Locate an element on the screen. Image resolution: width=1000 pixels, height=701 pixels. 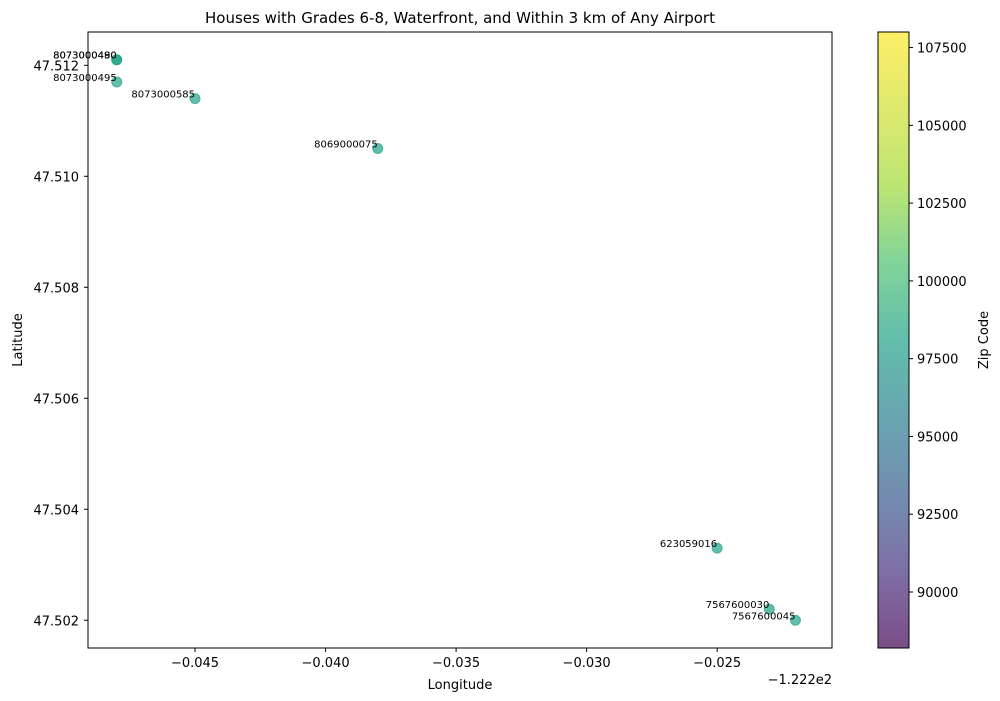
y-tick-label: 47.508 is located at coordinates (57, 288).